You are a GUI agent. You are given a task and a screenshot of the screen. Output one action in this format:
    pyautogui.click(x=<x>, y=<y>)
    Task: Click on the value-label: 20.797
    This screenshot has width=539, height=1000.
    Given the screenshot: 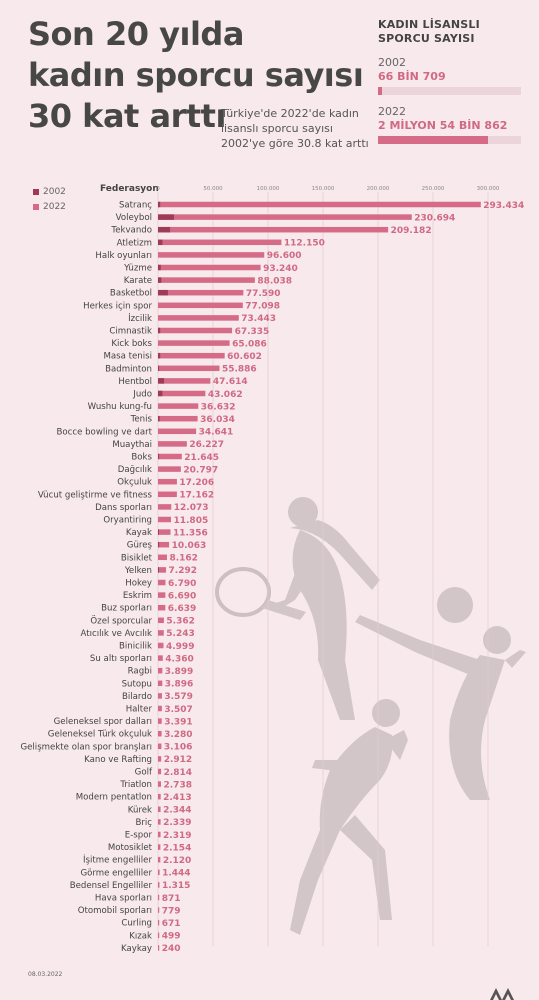 What is the action you would take?
    pyautogui.click(x=200, y=470)
    